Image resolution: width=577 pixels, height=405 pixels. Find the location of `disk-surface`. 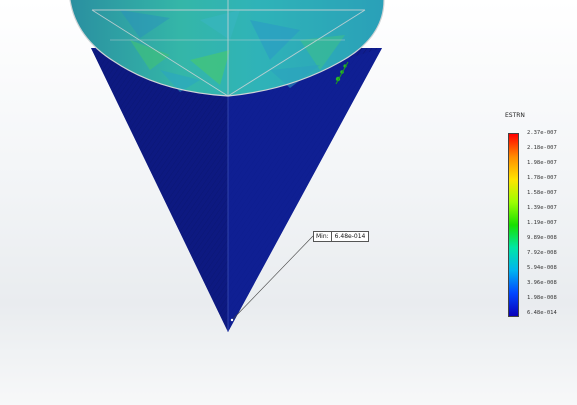

disk-surface is located at coordinates (227, 48).